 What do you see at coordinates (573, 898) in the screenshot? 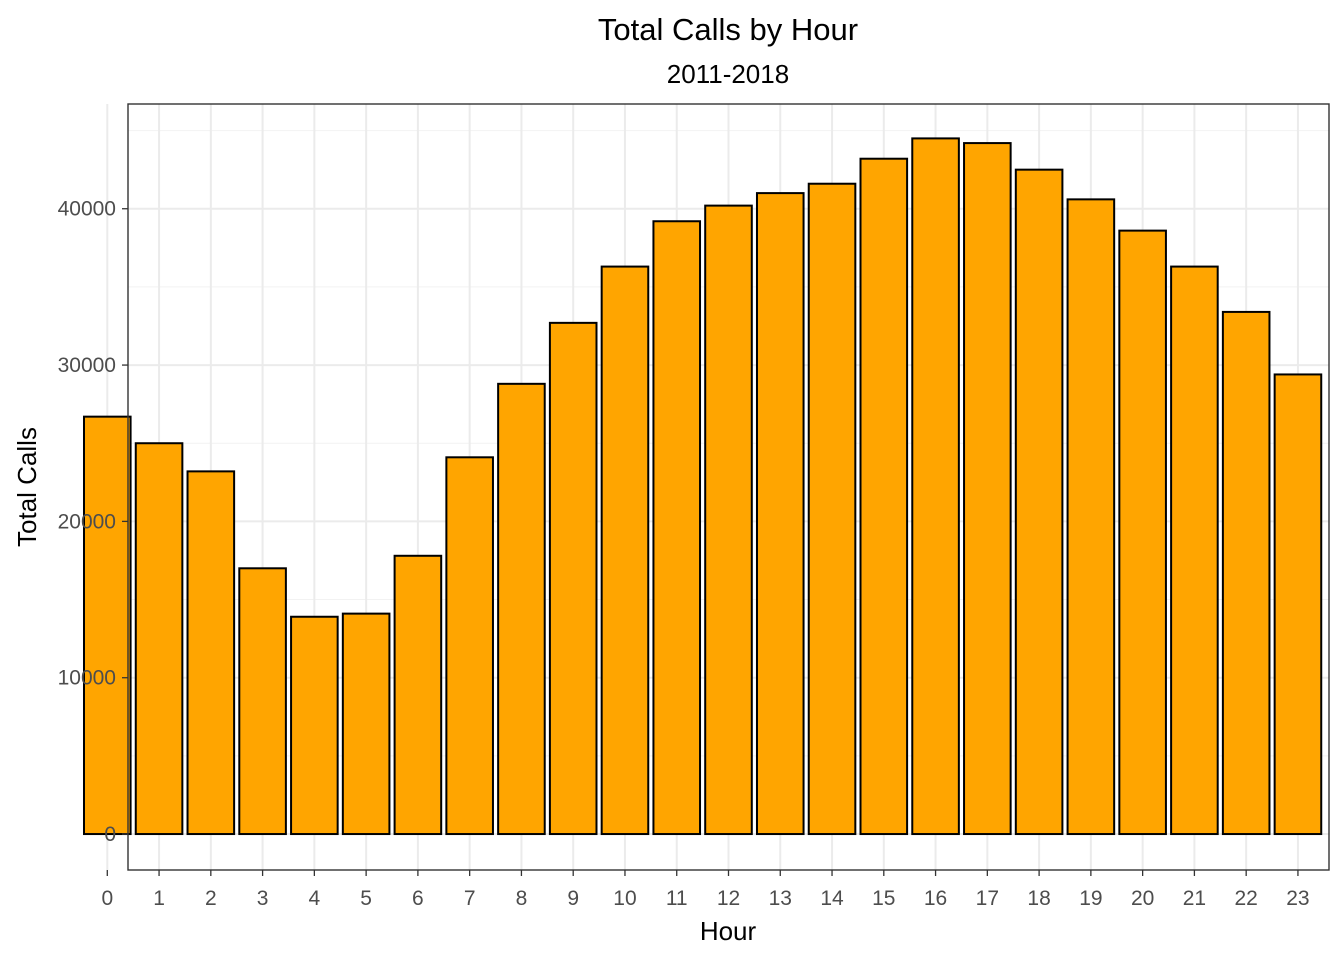
I see `x-tick-label: 9` at bounding box center [573, 898].